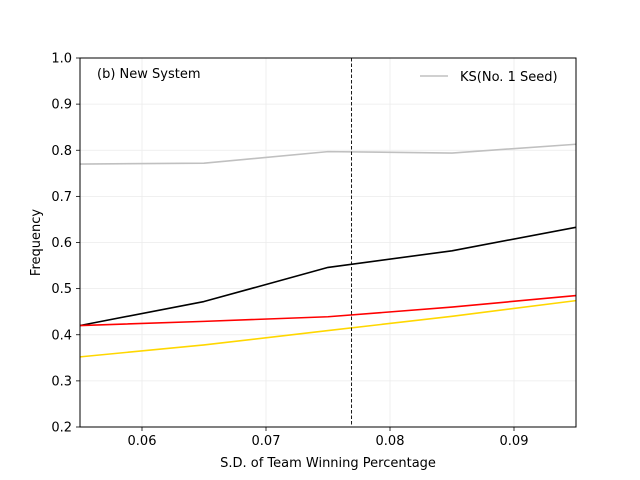 This screenshot has height=480, width=640. Describe the element at coordinates (61, 197) in the screenshot. I see `y-tick-label-5: 0.7` at that location.